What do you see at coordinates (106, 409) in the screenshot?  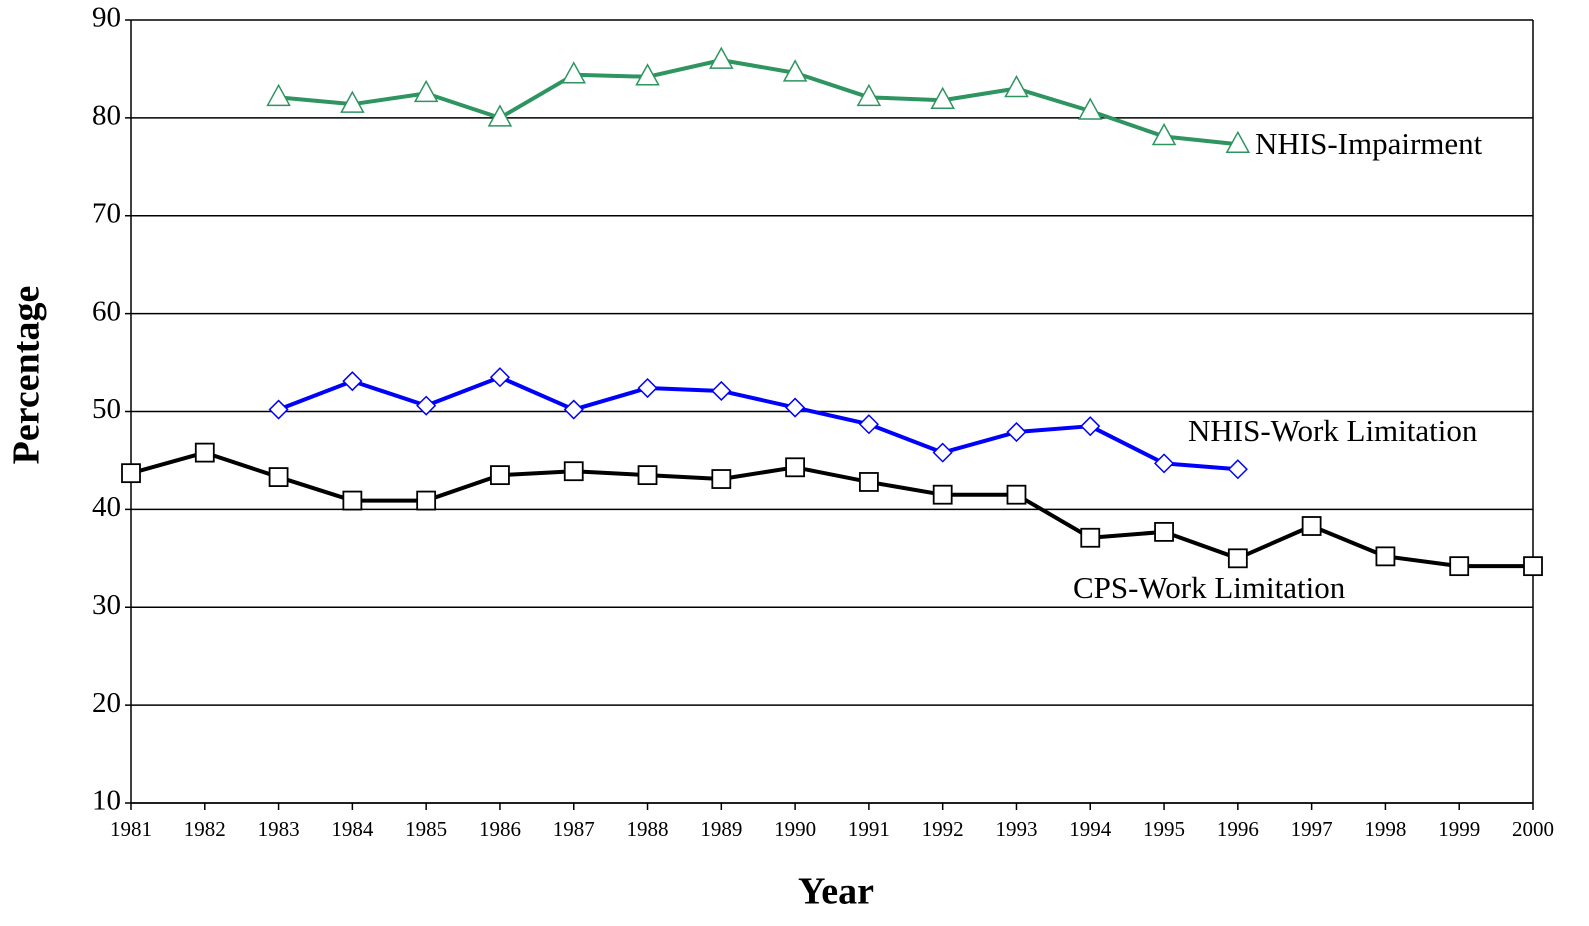 I see `y-tick-label: 50` at bounding box center [106, 409].